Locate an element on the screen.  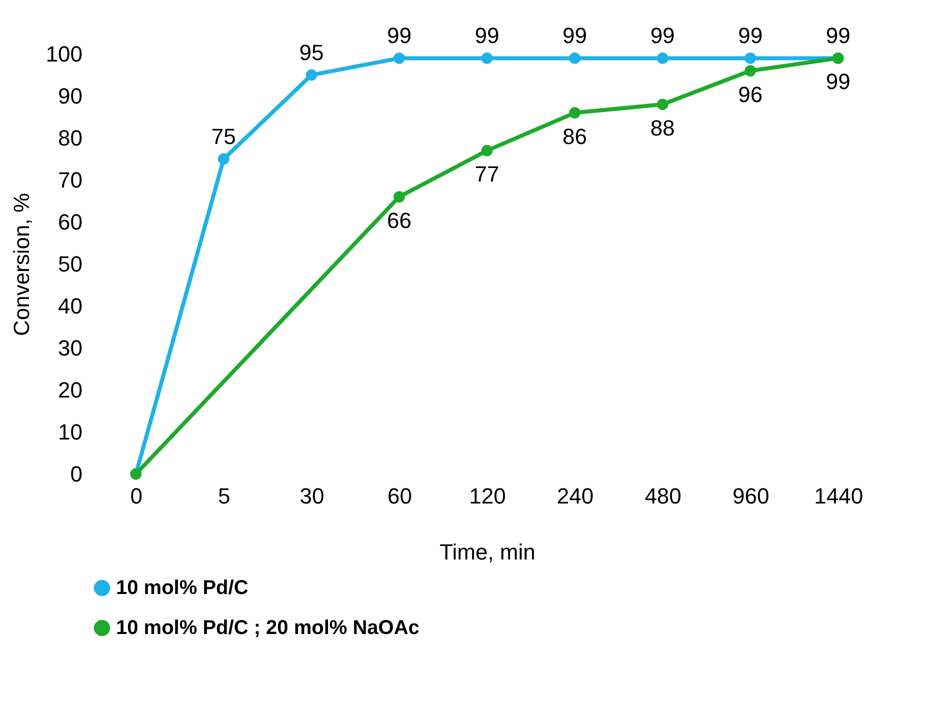
y-tick-label: 70 is located at coordinates (70, 180).